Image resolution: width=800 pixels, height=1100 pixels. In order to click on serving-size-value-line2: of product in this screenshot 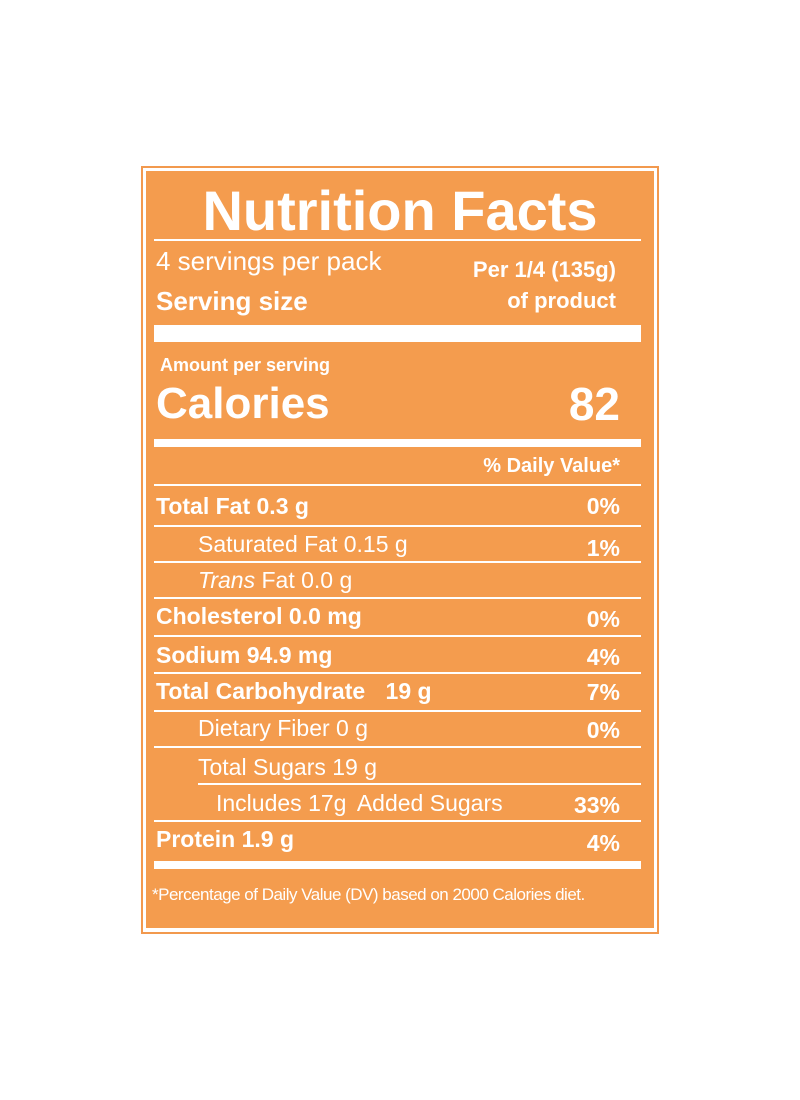, I will do `click(561, 300)`.